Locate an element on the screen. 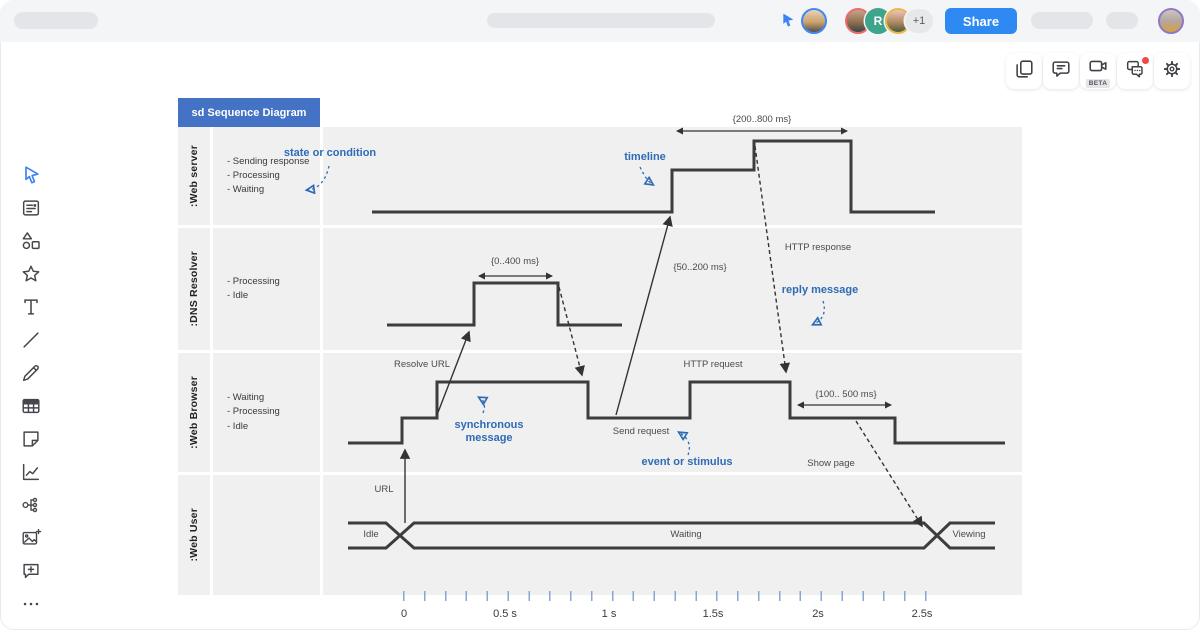  comment-icon is located at coordinates (1061, 71).